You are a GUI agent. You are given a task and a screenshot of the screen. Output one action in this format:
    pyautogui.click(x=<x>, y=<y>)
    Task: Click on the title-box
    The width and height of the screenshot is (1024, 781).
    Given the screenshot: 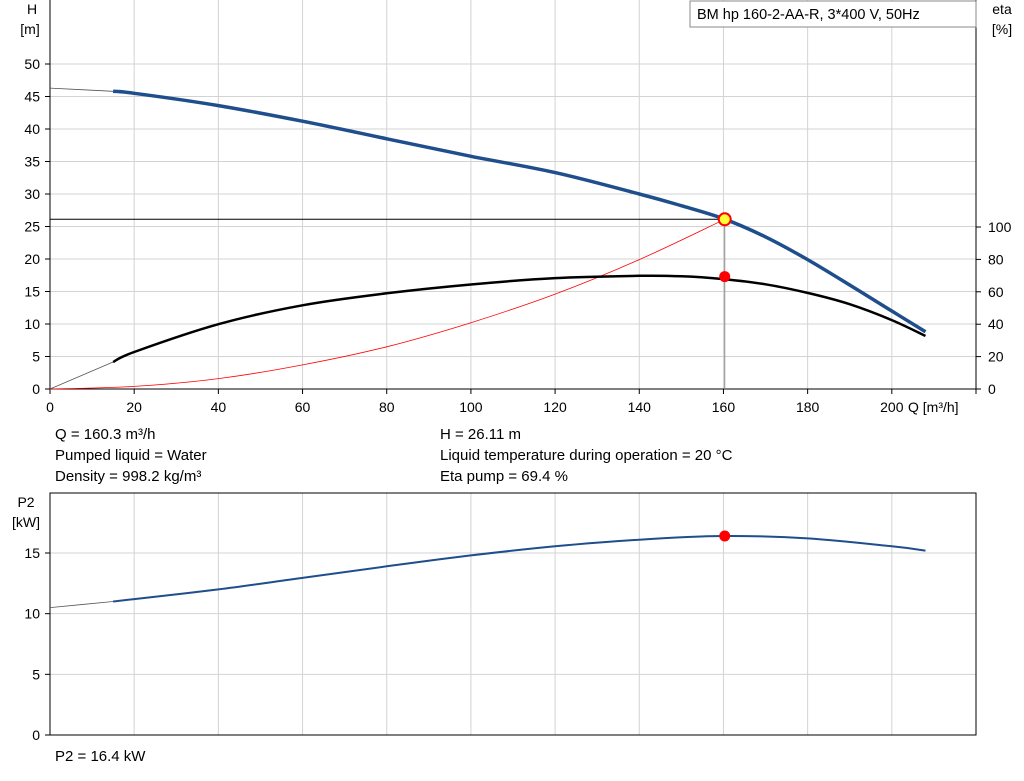 What is the action you would take?
    pyautogui.click(x=833, y=14)
    